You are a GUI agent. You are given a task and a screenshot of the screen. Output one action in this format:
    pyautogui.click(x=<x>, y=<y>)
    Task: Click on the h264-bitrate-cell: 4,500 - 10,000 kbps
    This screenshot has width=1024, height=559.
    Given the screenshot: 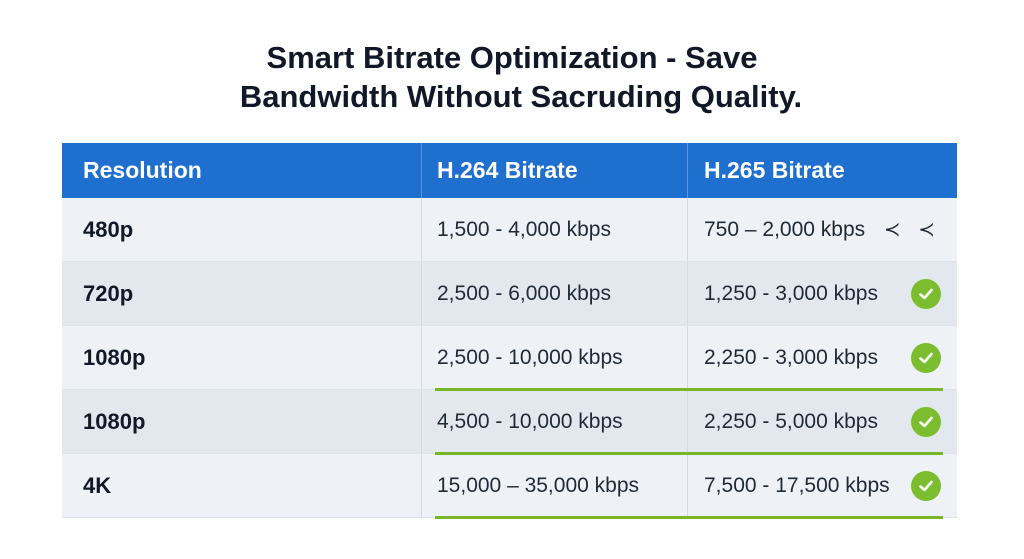 What is the action you would take?
    pyautogui.click(x=530, y=421)
    